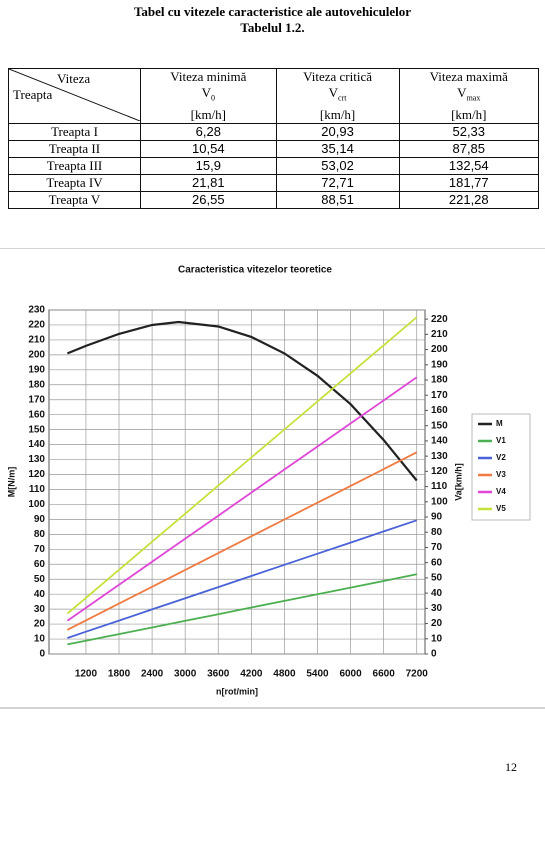 Image resolution: width=545 pixels, height=864 pixels. What do you see at coordinates (337, 131) in the screenshot?
I see `cell-value: 20,93` at bounding box center [337, 131].